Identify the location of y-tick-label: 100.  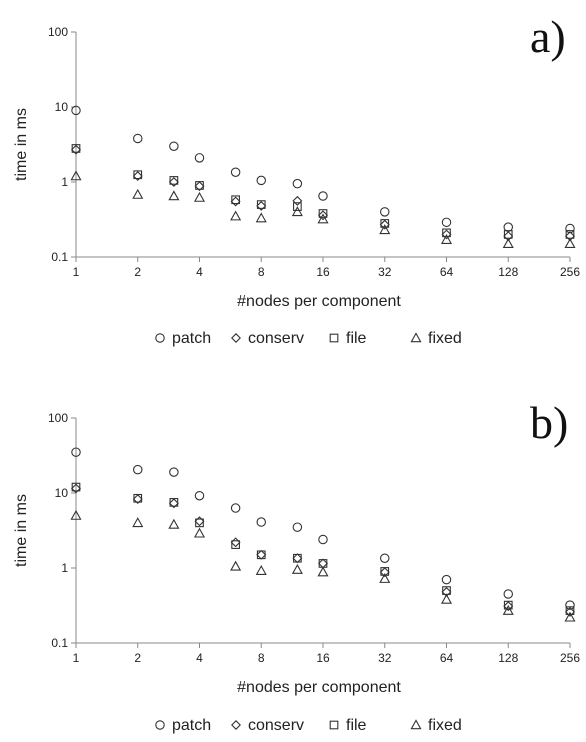
(58, 418).